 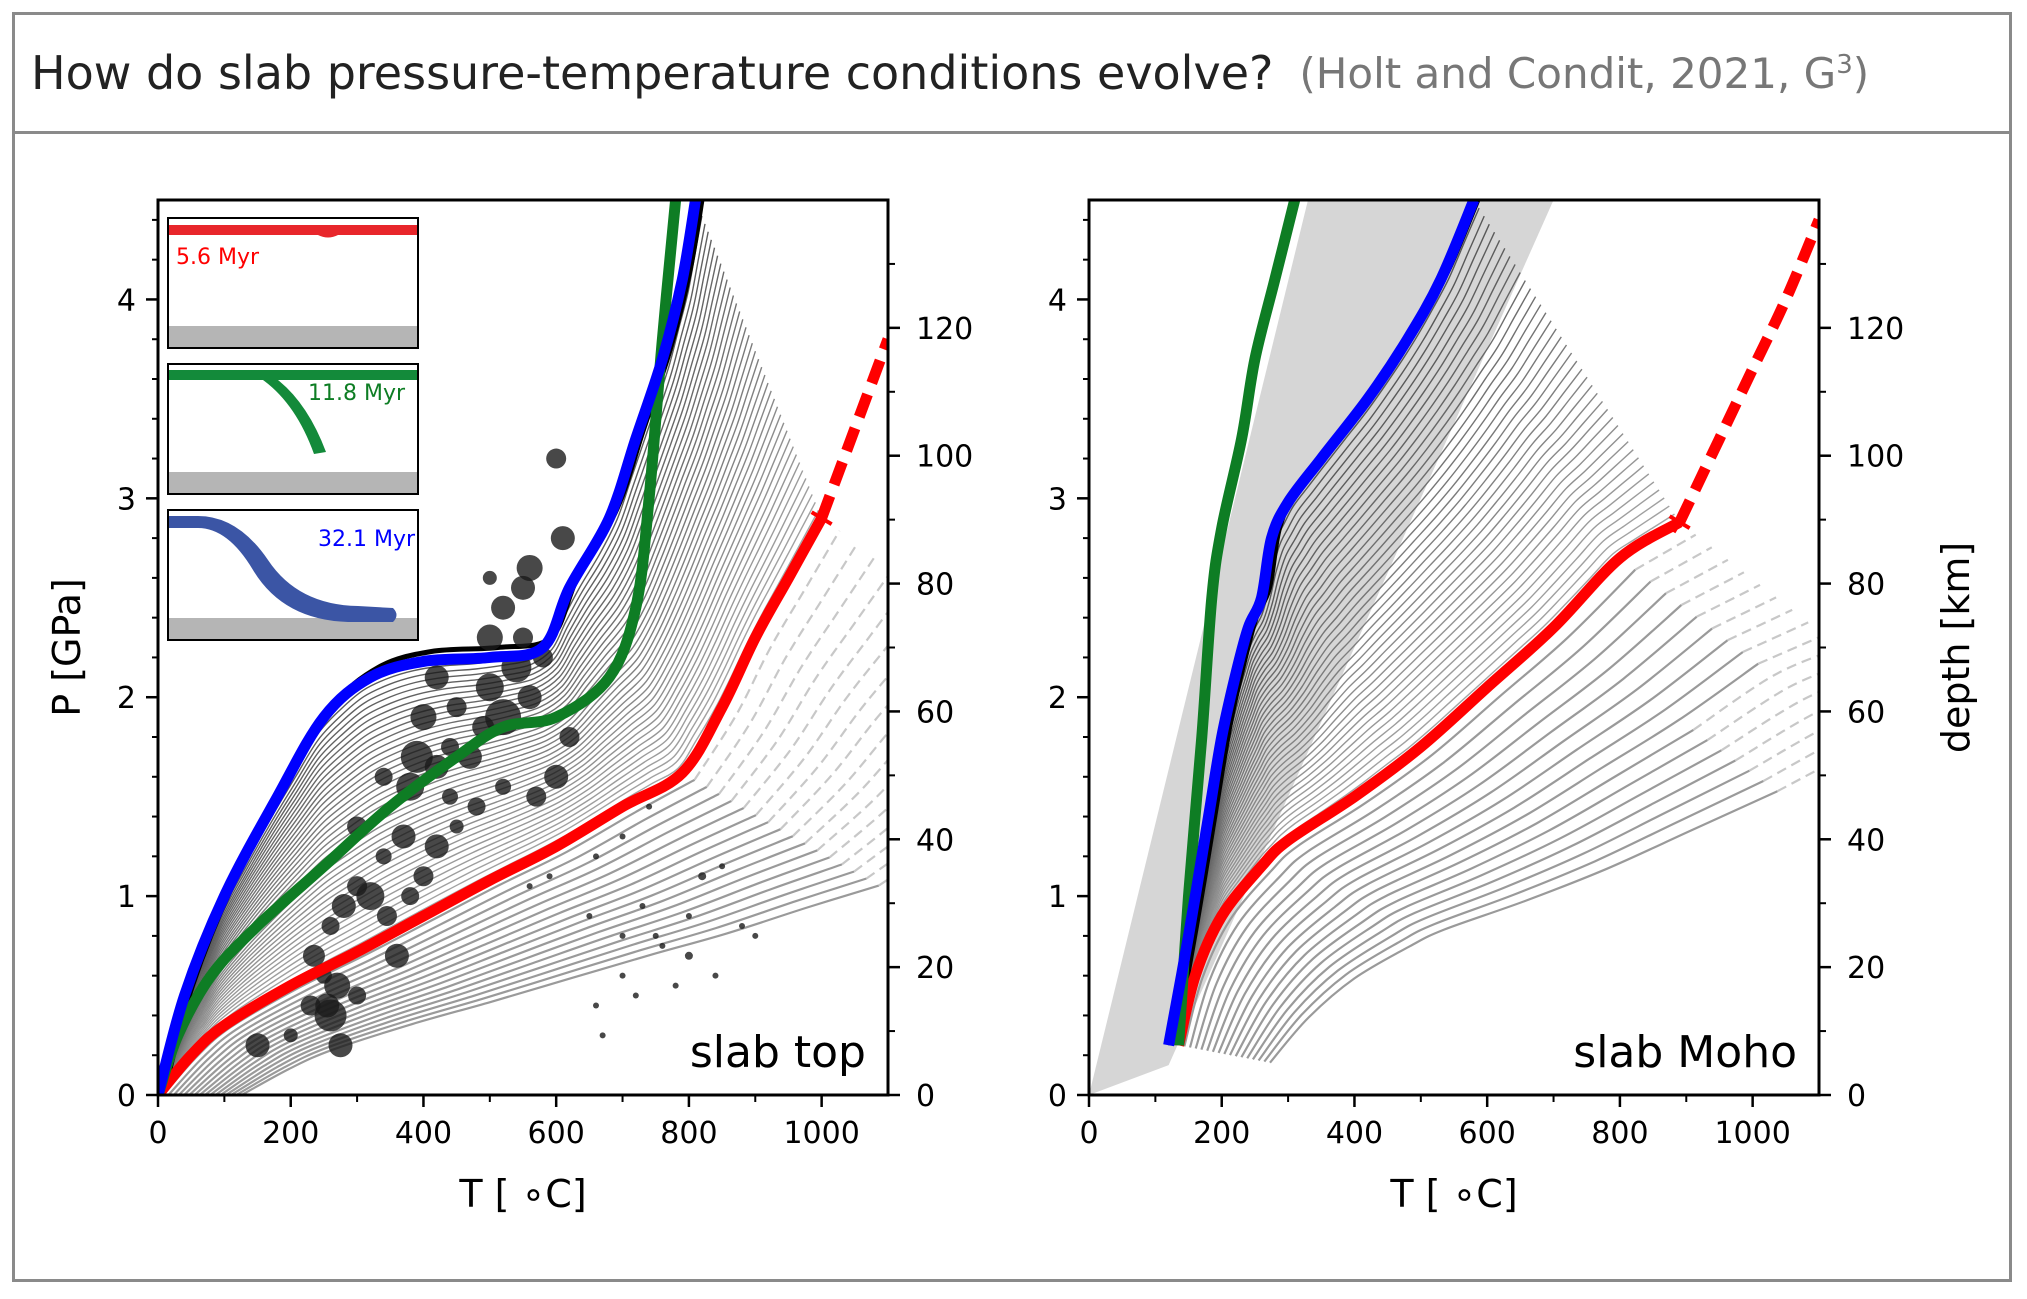 I want to click on x-tick-label: 200, so click(x=1221, y=1133).